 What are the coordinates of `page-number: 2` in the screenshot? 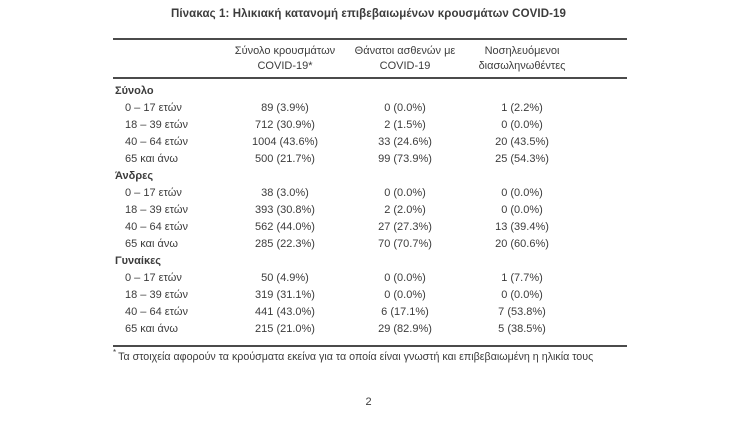 It's located at (368, 402).